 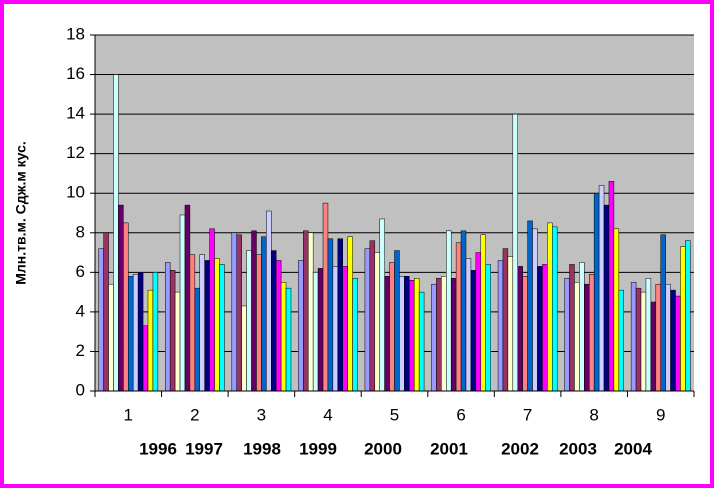 What do you see at coordinates (158, 448) in the screenshot?
I see `year-label: 1996` at bounding box center [158, 448].